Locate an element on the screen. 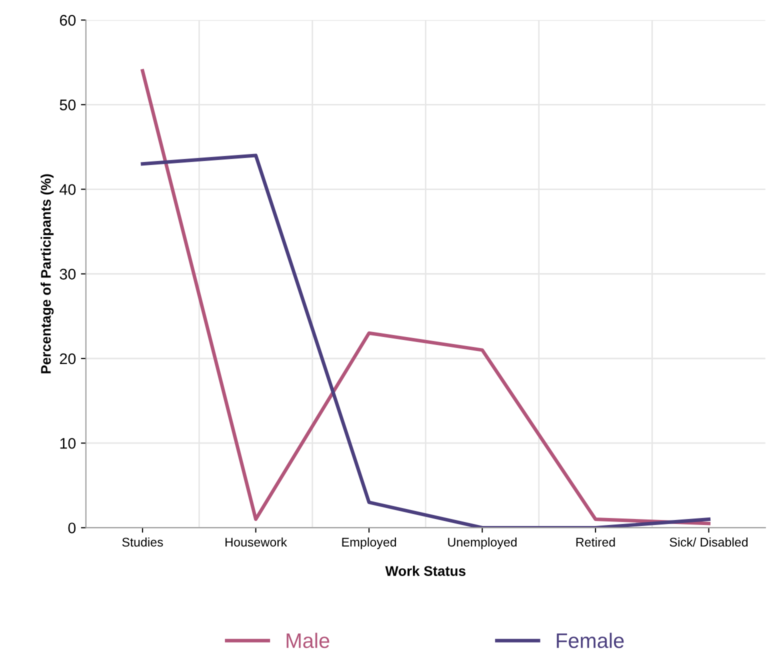 This screenshot has height=668, width=781. y-tick-label: 60 is located at coordinates (68, 20).